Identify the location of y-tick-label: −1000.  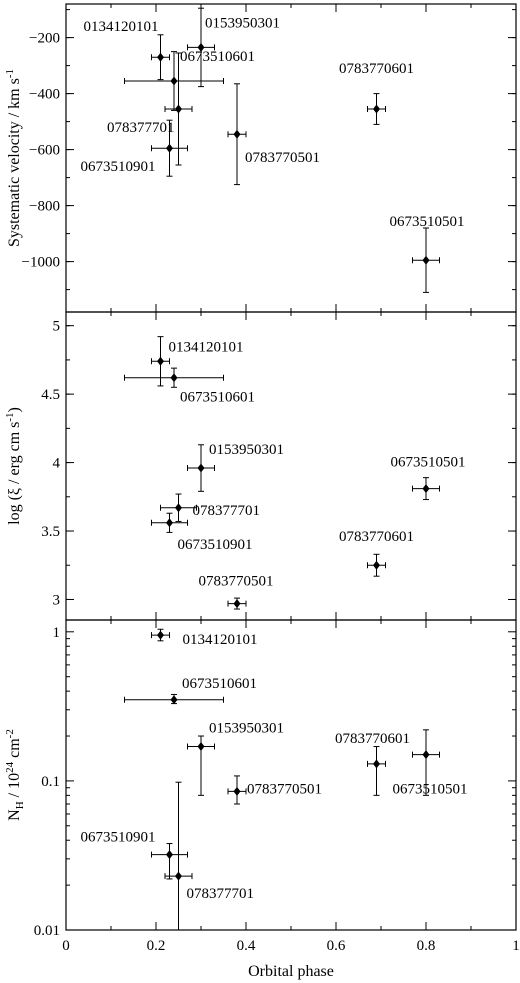
(41, 263).